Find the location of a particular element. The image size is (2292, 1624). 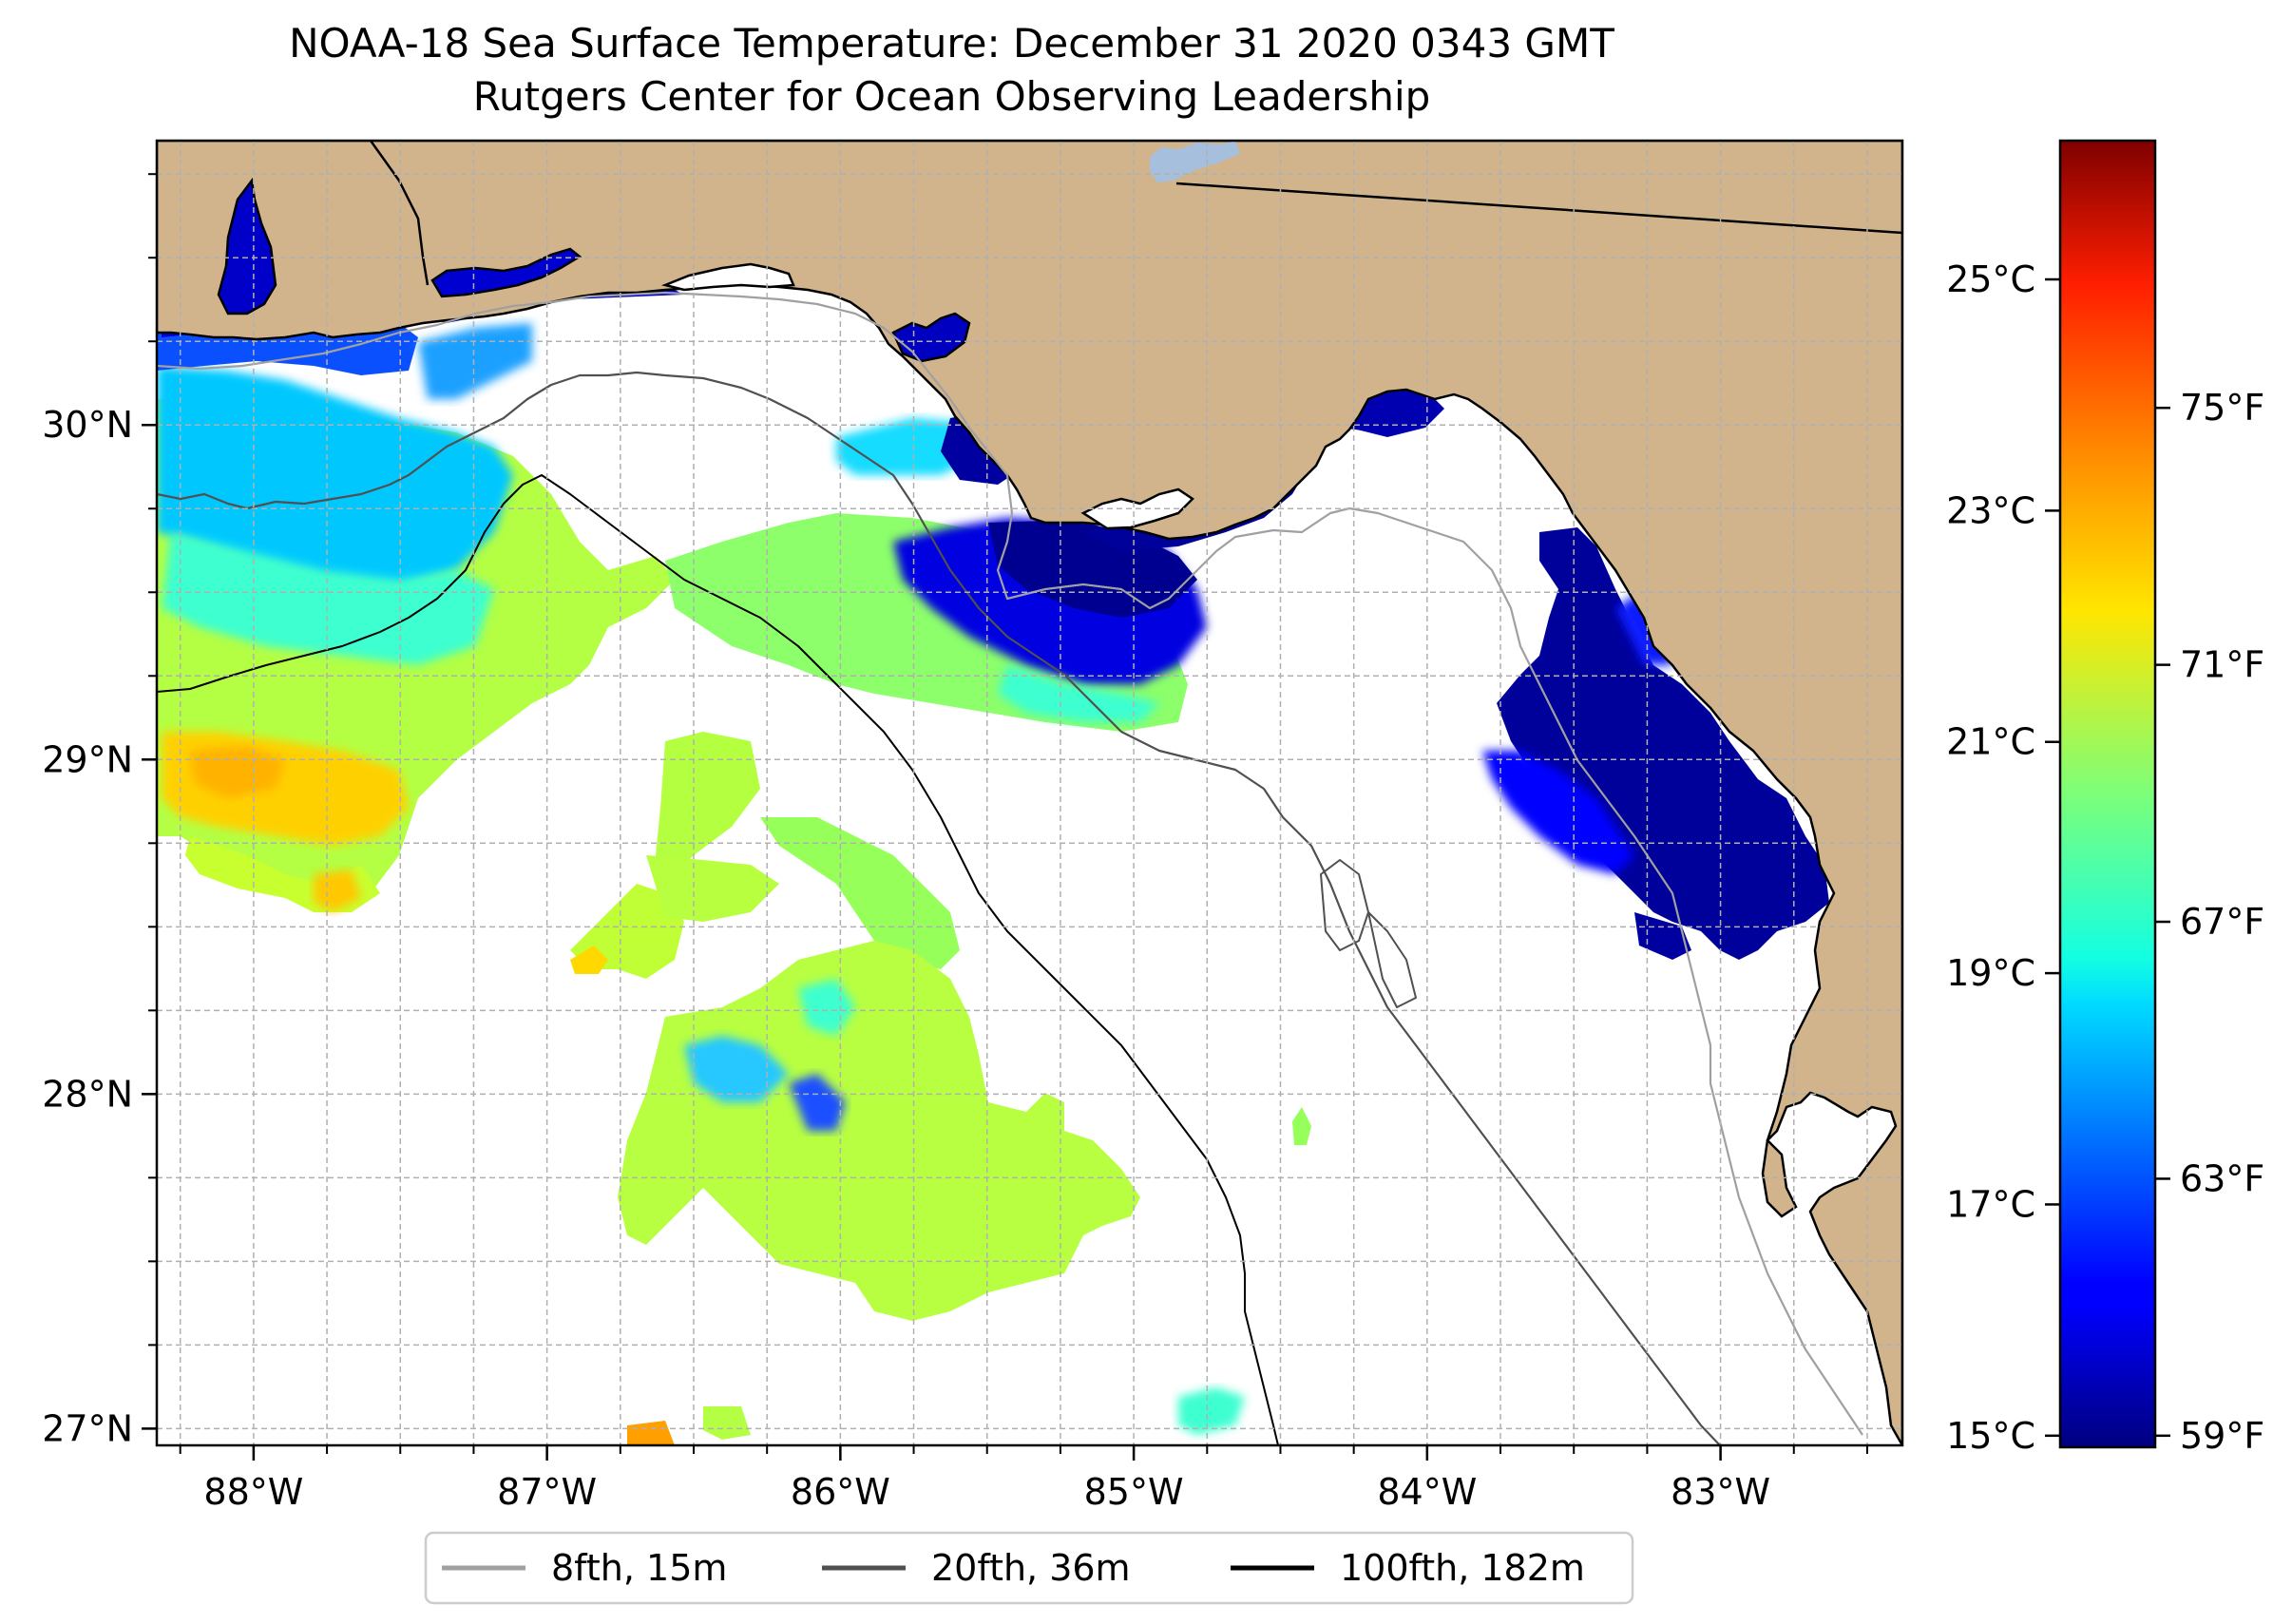

colorbar-fahrenheit-label: 59°F is located at coordinates (2222, 1436).